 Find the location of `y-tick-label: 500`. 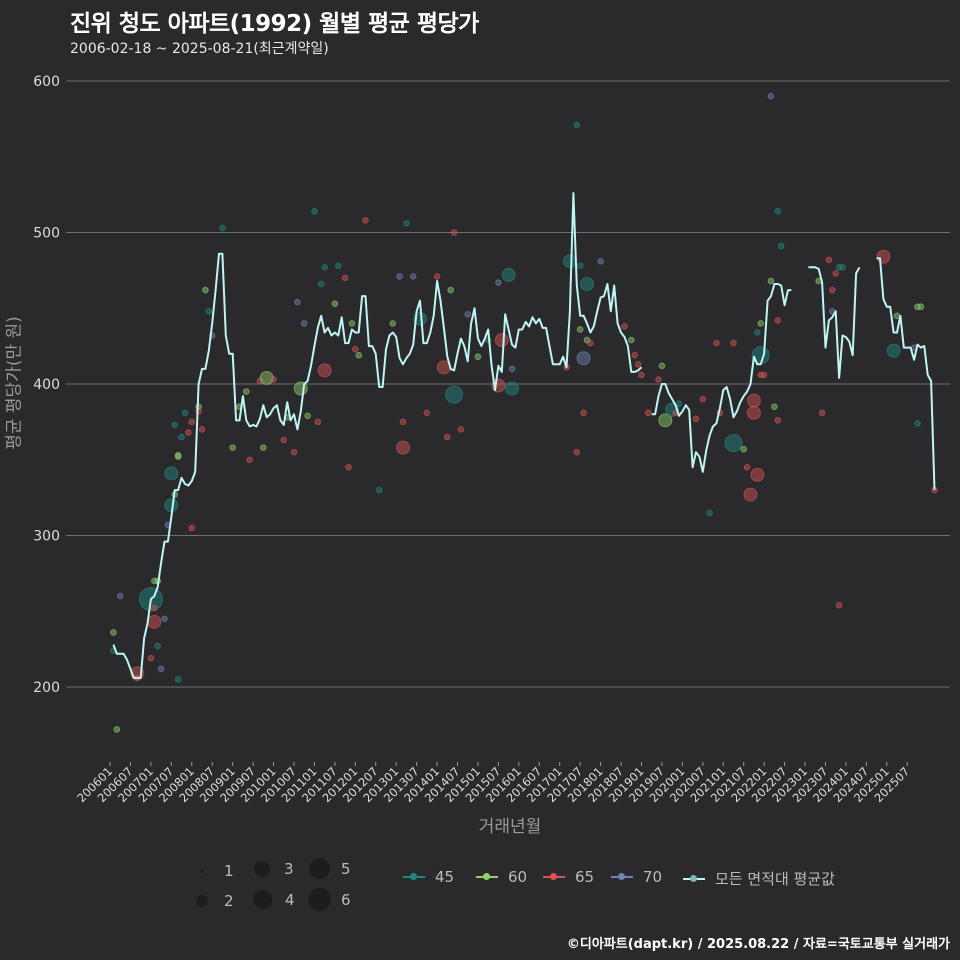

y-tick-label: 500 is located at coordinates (46, 234).